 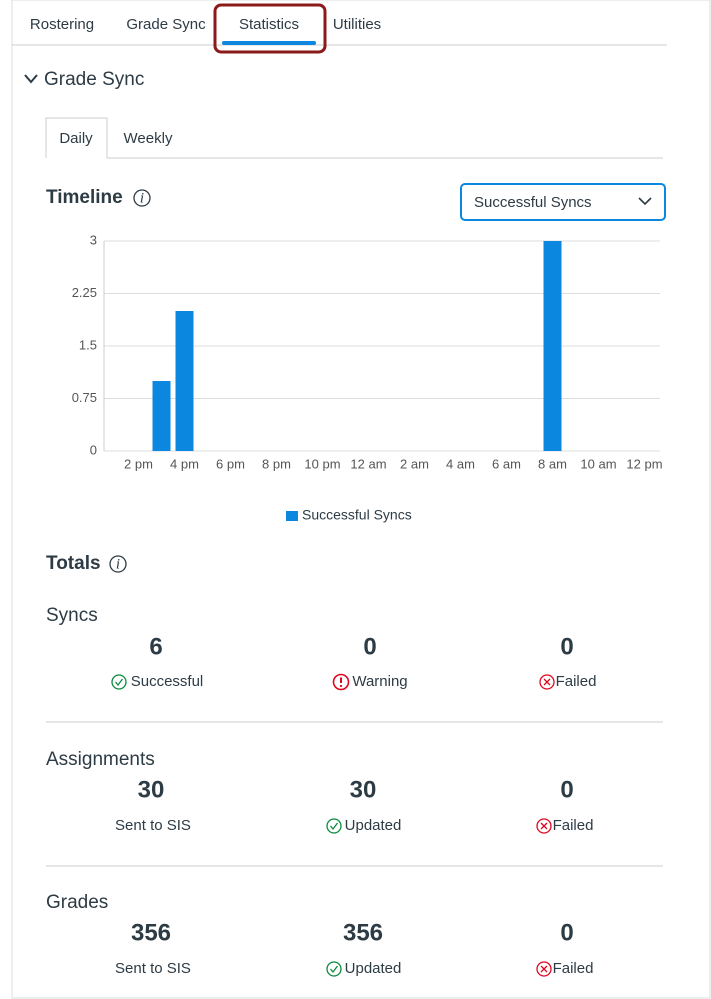 What do you see at coordinates (94, 79) in the screenshot?
I see `section-title: Grade Sync` at bounding box center [94, 79].